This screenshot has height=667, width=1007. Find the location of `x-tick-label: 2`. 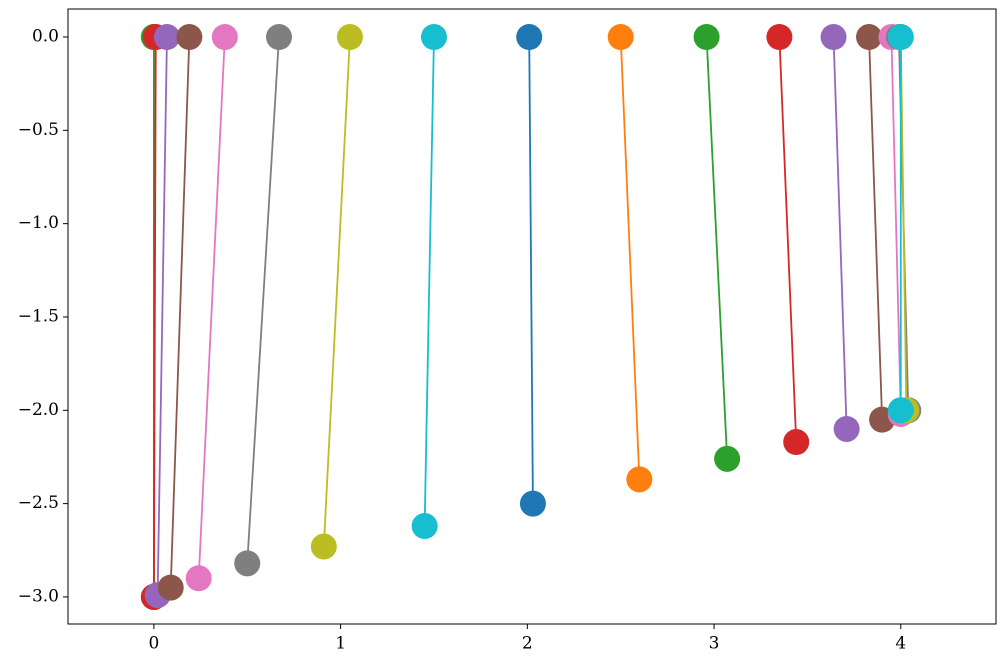

x-tick-label: 2 is located at coordinates (527, 644).